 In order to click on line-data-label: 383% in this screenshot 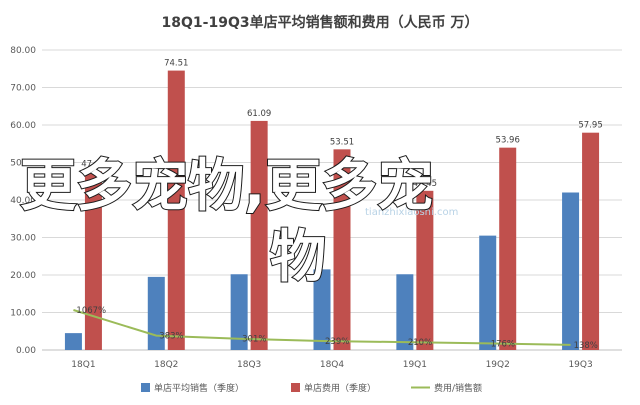, I will do `click(171, 337)`.